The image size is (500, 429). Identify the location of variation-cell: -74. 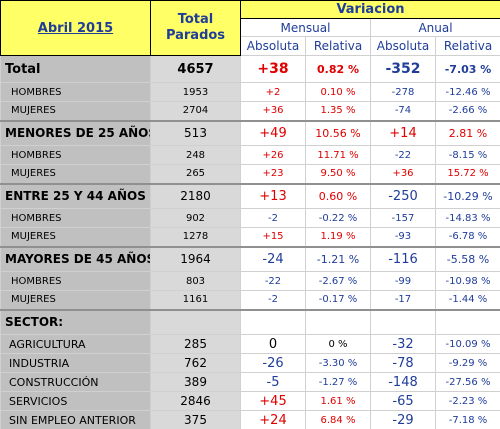
(403, 111).